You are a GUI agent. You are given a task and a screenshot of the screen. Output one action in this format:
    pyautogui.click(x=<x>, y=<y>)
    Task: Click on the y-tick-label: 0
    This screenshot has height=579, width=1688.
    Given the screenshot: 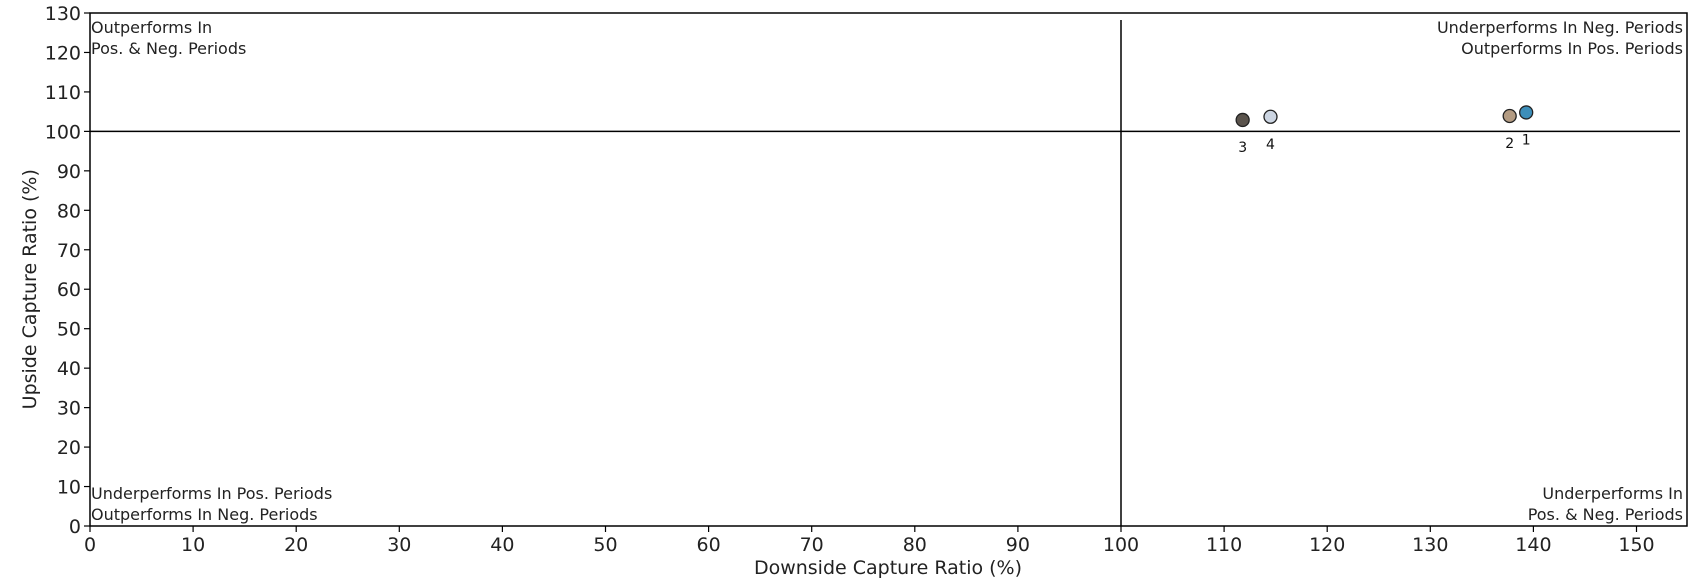 What is the action you would take?
    pyautogui.click(x=75, y=527)
    